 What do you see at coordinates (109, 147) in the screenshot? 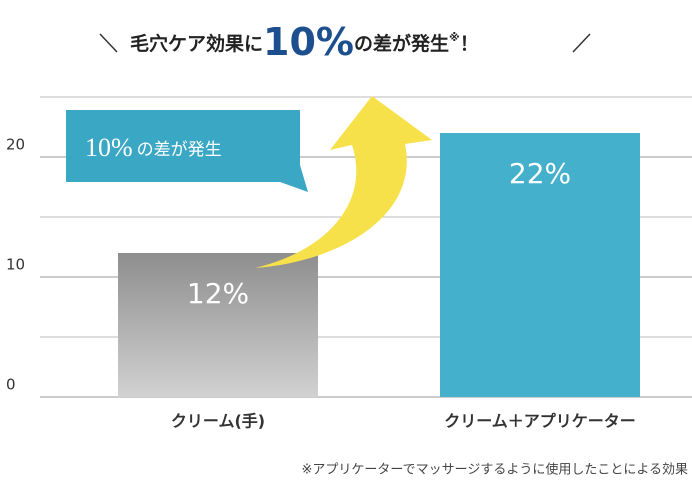
I see `callout-emphasis: 10%` at bounding box center [109, 147].